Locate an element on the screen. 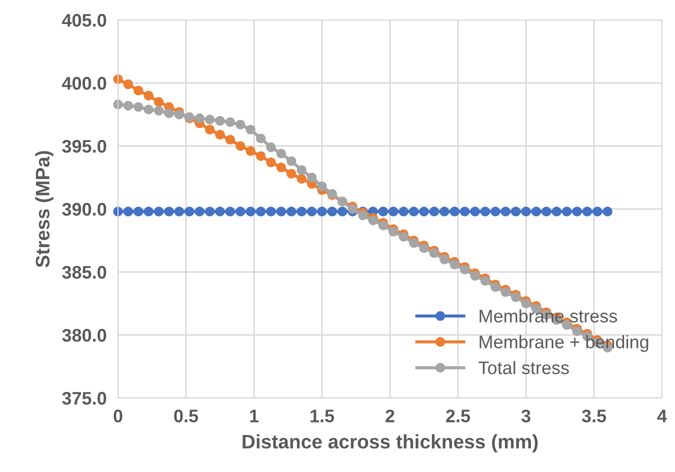 The image size is (675, 472). x-tick-label: 1 is located at coordinates (254, 416).